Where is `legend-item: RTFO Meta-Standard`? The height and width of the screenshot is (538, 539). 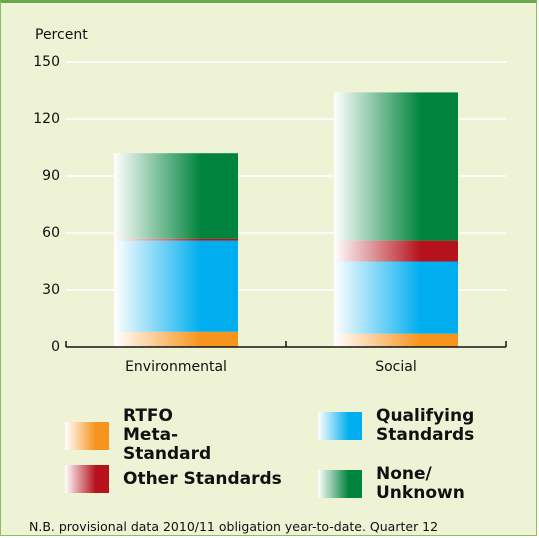 legend-item: RTFO Meta-Standard is located at coordinates (144, 435).